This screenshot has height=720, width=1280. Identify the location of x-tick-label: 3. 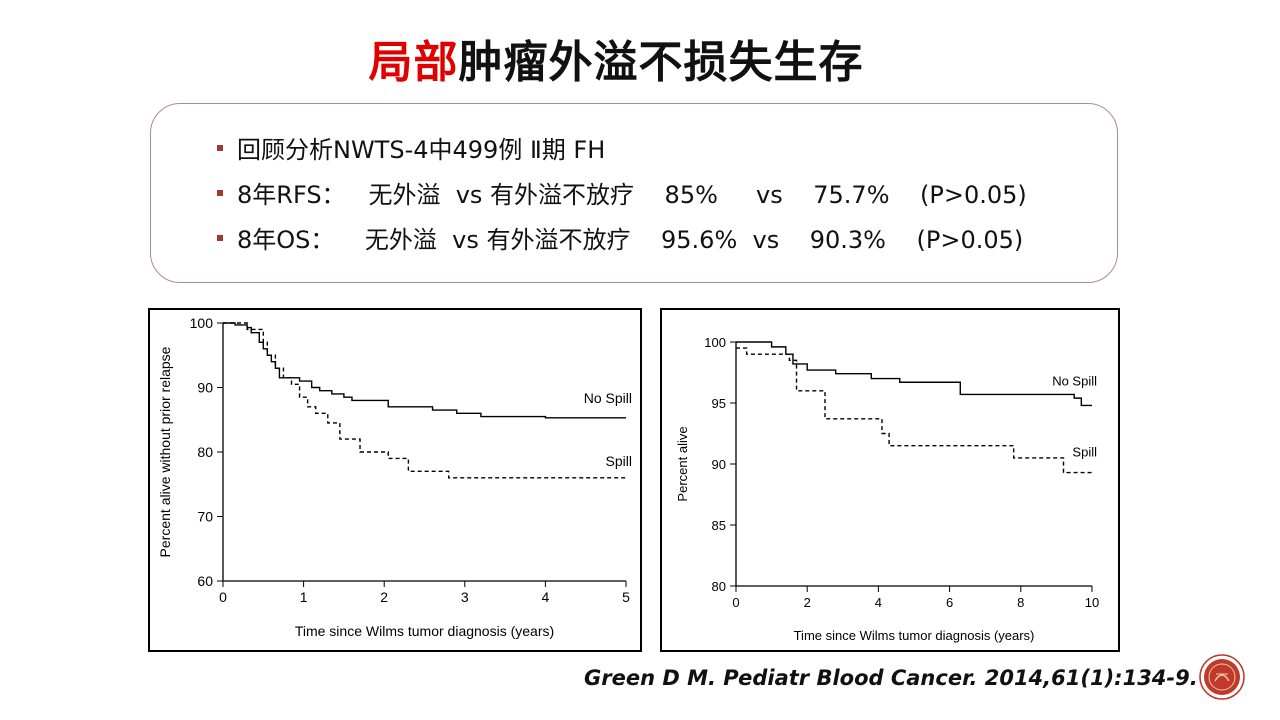
(465, 597).